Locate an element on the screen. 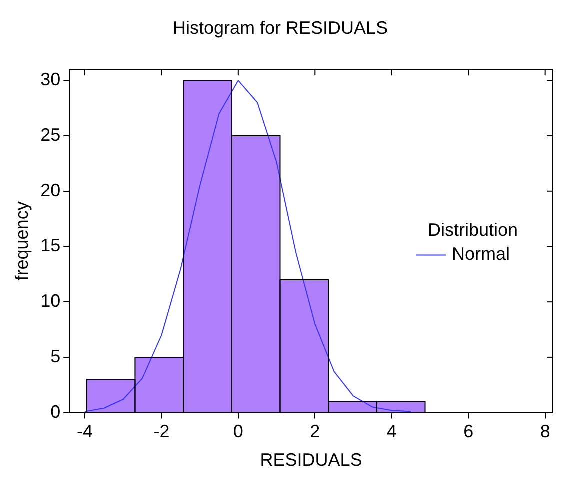 This screenshot has height=484, width=565. y-tick-label: 10 is located at coordinates (50, 301).